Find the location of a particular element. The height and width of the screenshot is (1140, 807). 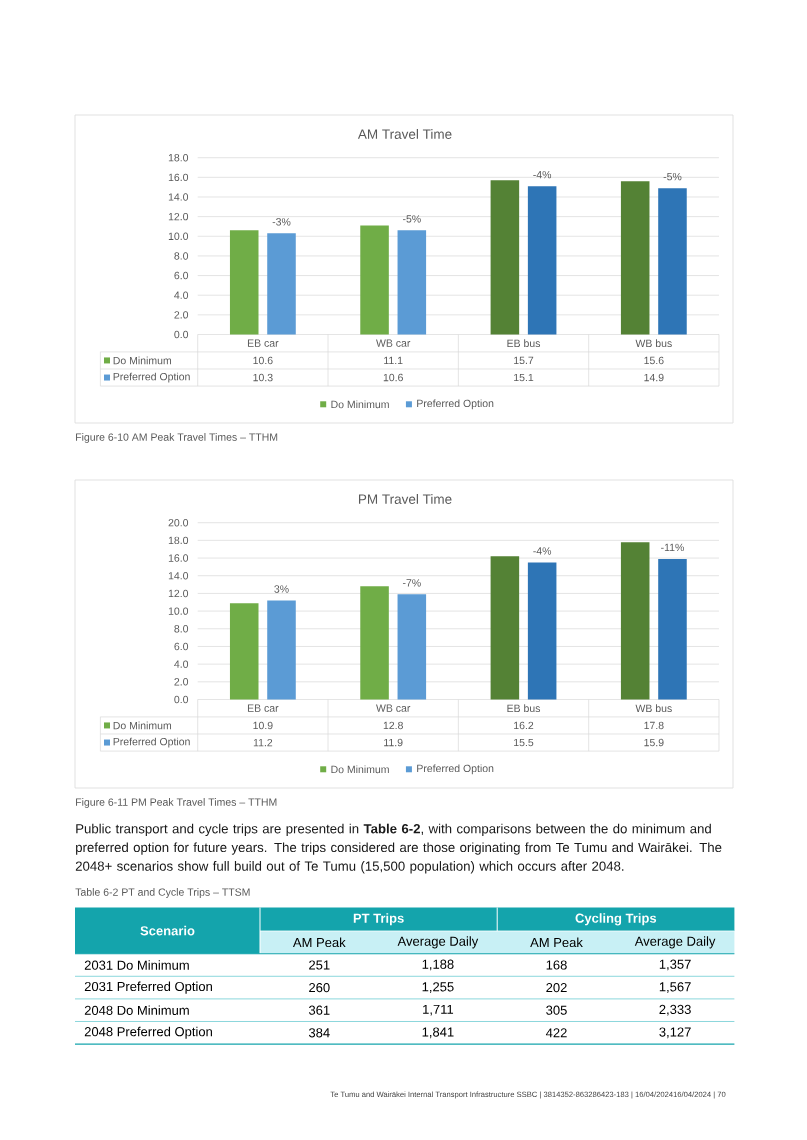

data-label: 305 is located at coordinates (556, 1010).